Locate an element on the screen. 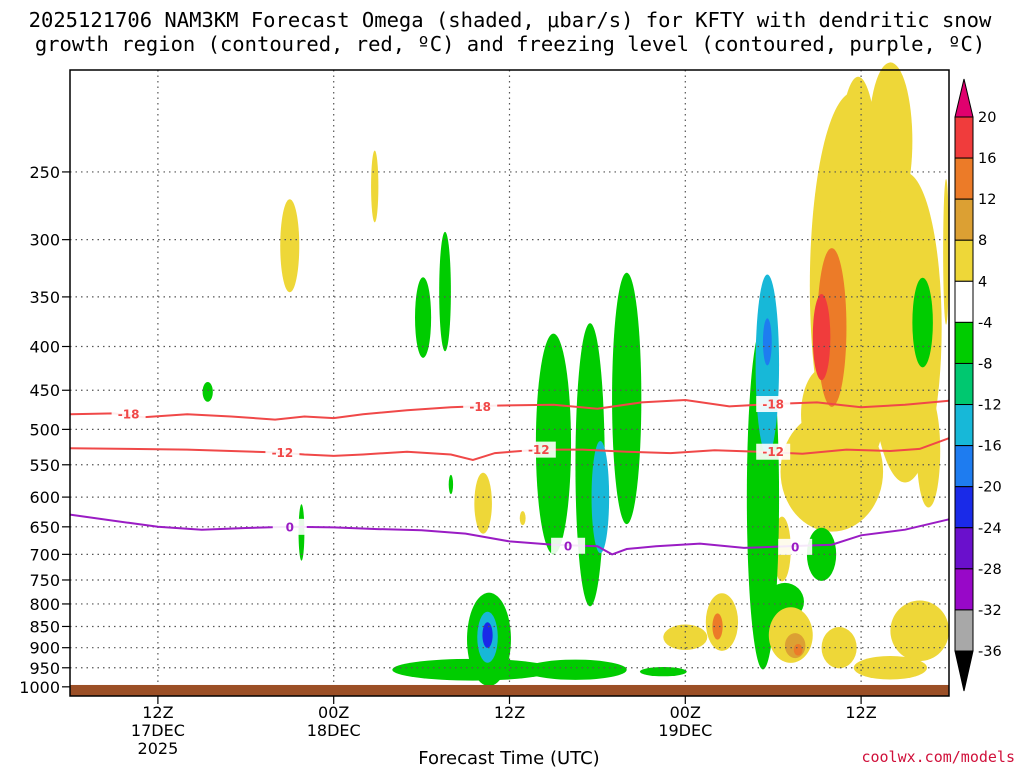 The width and height of the screenshot is (1024, 768). colorbar-legend: 20 16 12 8 4 -4 -8 -12 -16 -20 -24 -28 -32 -36 is located at coordinates (978, 385).